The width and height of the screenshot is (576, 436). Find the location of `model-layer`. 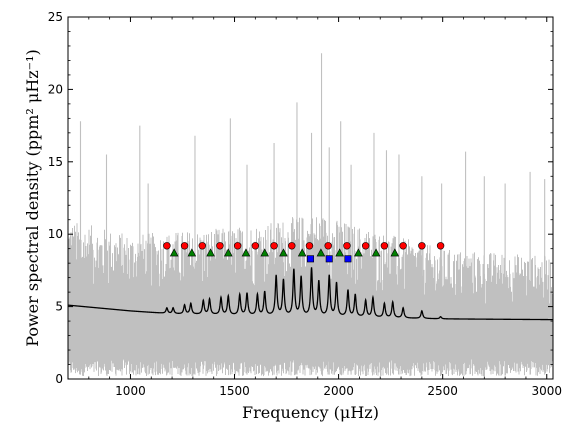

model-layer is located at coordinates (310, 294).